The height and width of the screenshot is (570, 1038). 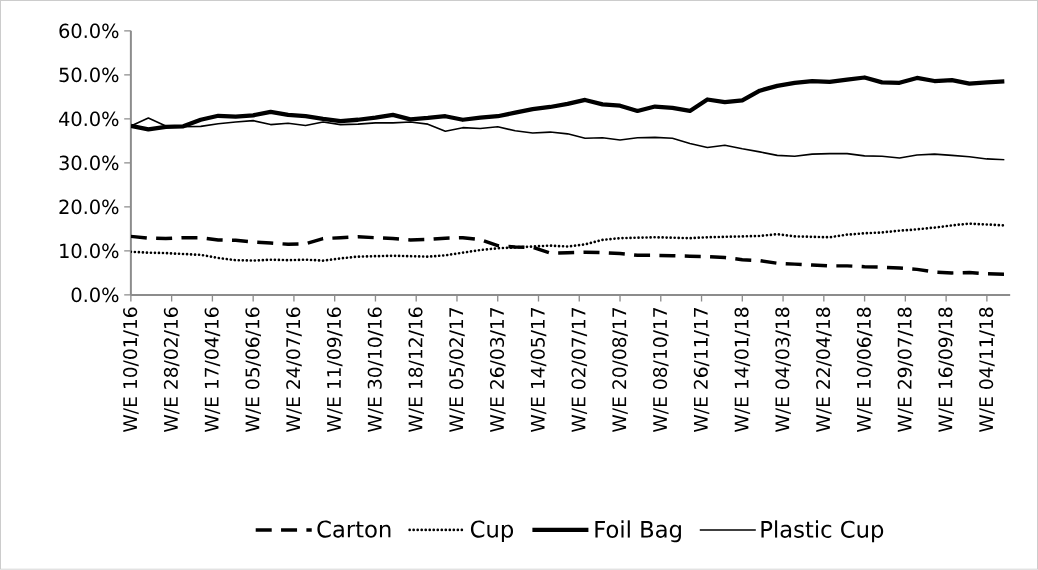 What do you see at coordinates (89, 75) in the screenshot?
I see `y-tick-label: 50.0%` at bounding box center [89, 75].